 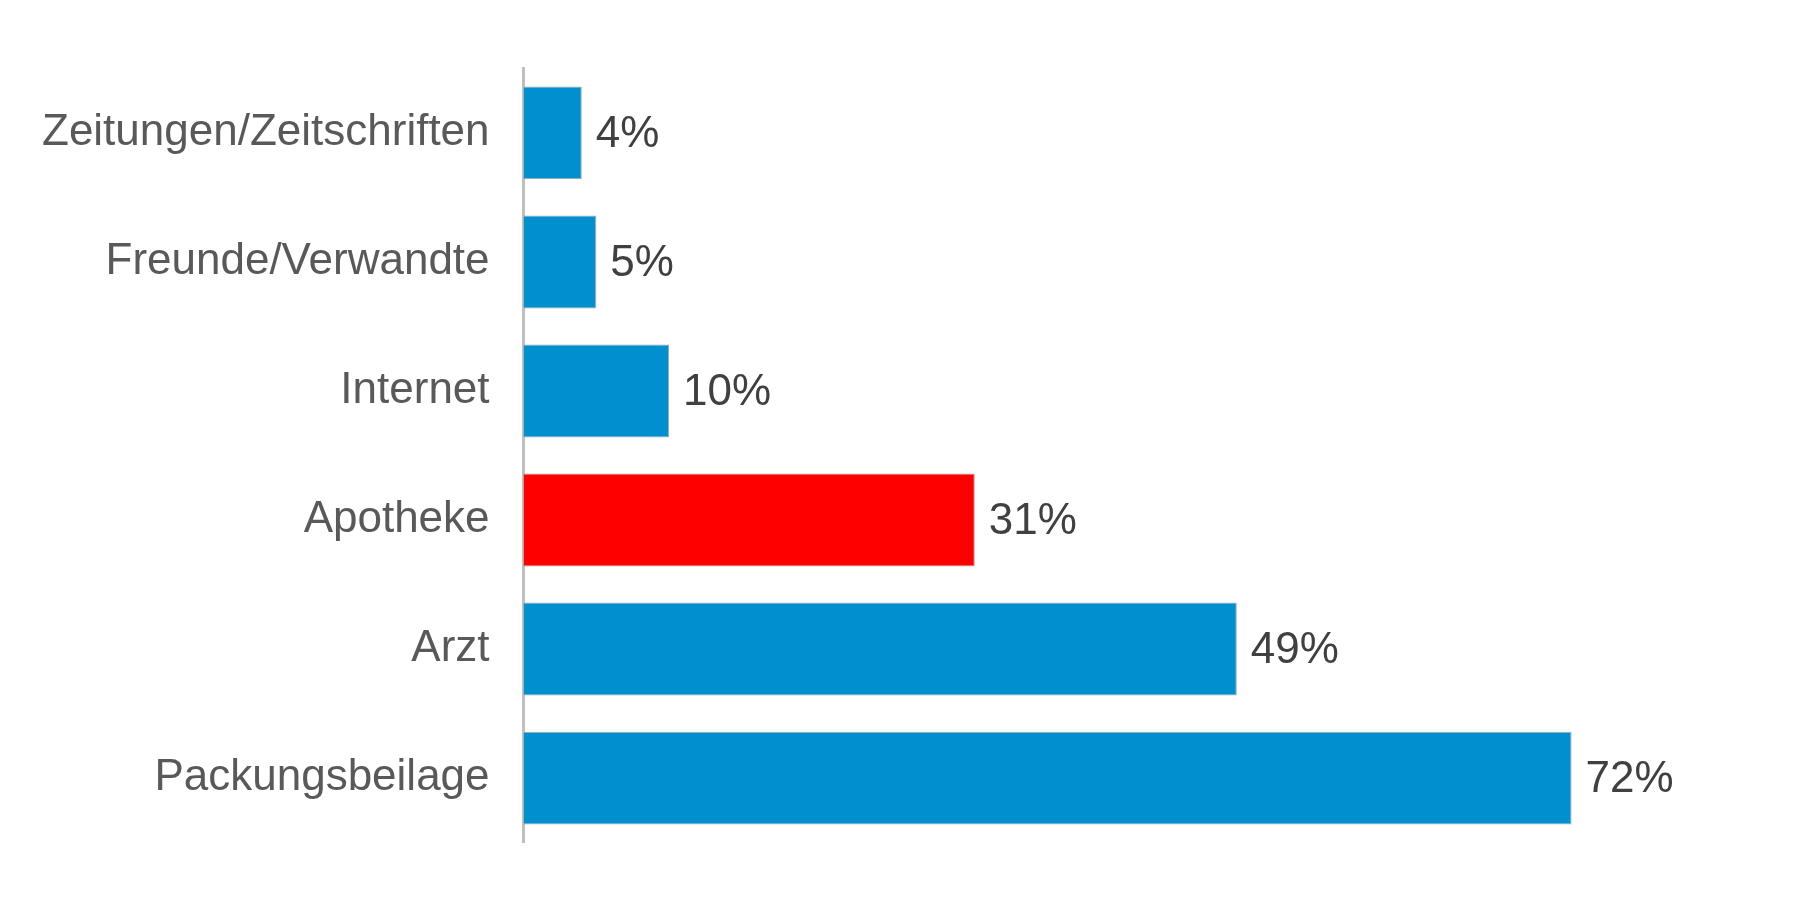 What do you see at coordinates (727, 390) in the screenshot?
I see `data-label: 10%` at bounding box center [727, 390].